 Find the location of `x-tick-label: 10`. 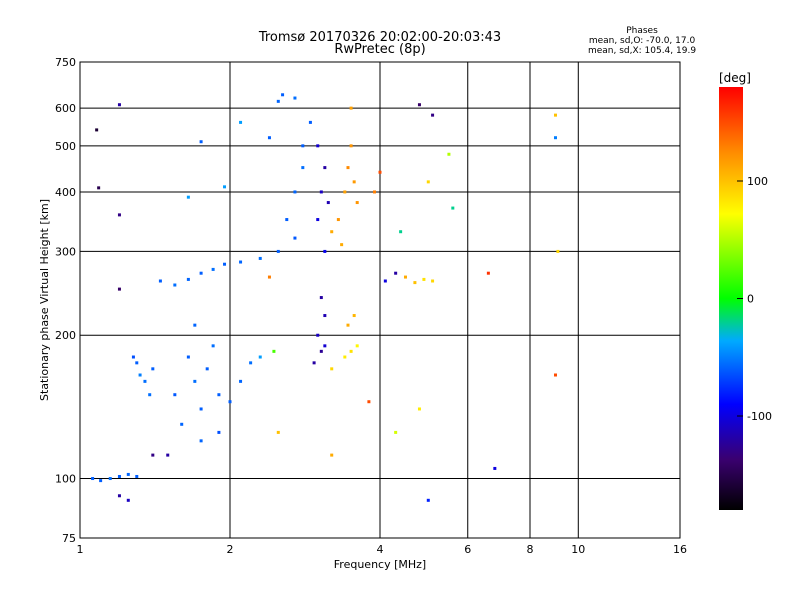

x-tick-label: 10 is located at coordinates (578, 549).